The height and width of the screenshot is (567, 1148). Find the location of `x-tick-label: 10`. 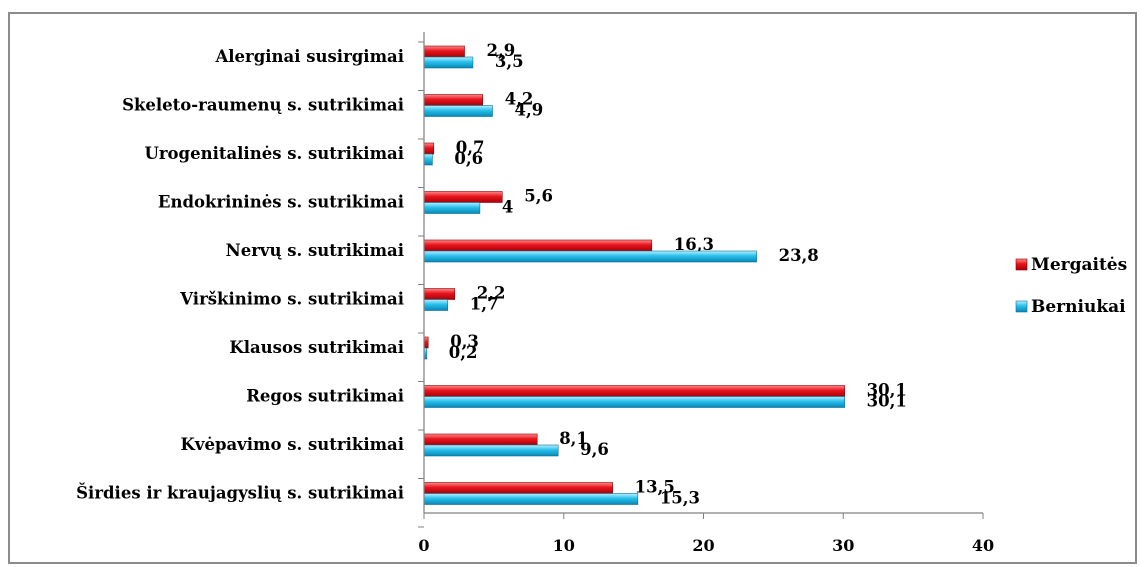

x-tick-label: 10 is located at coordinates (564, 545).